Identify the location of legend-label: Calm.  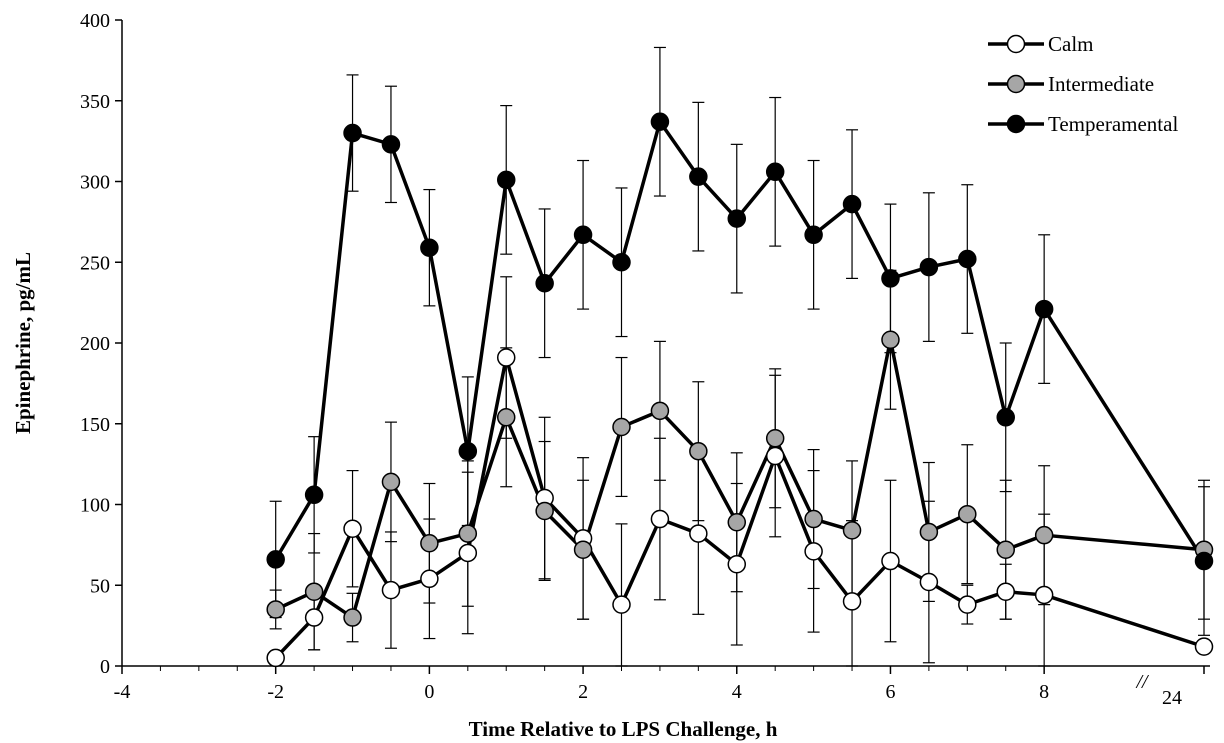
(1071, 44).